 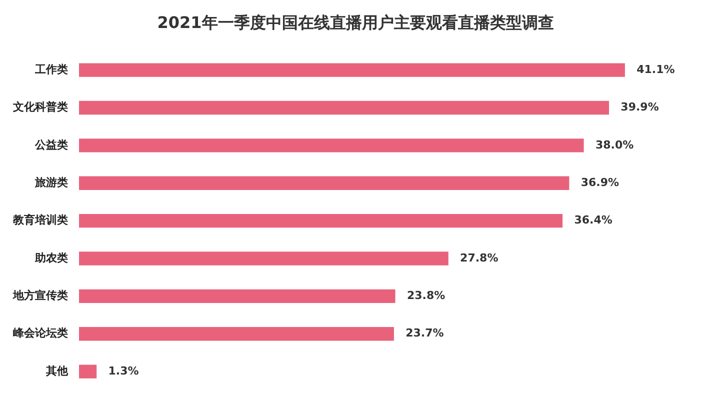 I want to click on y-tick-label: 助农类, so click(x=51, y=257).